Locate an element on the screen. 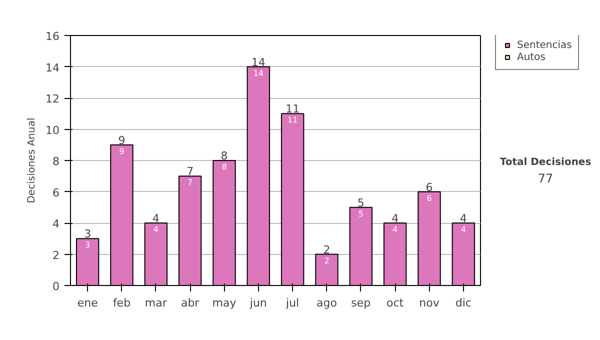 The height and width of the screenshot is (340, 600). text: Total Decisiones is located at coordinates (546, 162).